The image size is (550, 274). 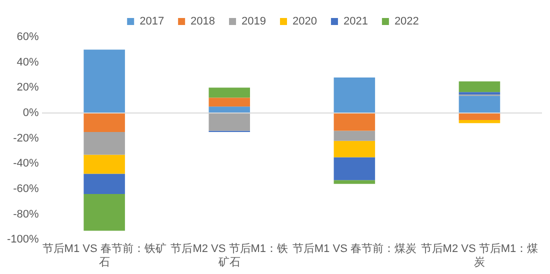 I want to click on y-tick-label: -20%, so click(x=26, y=138).